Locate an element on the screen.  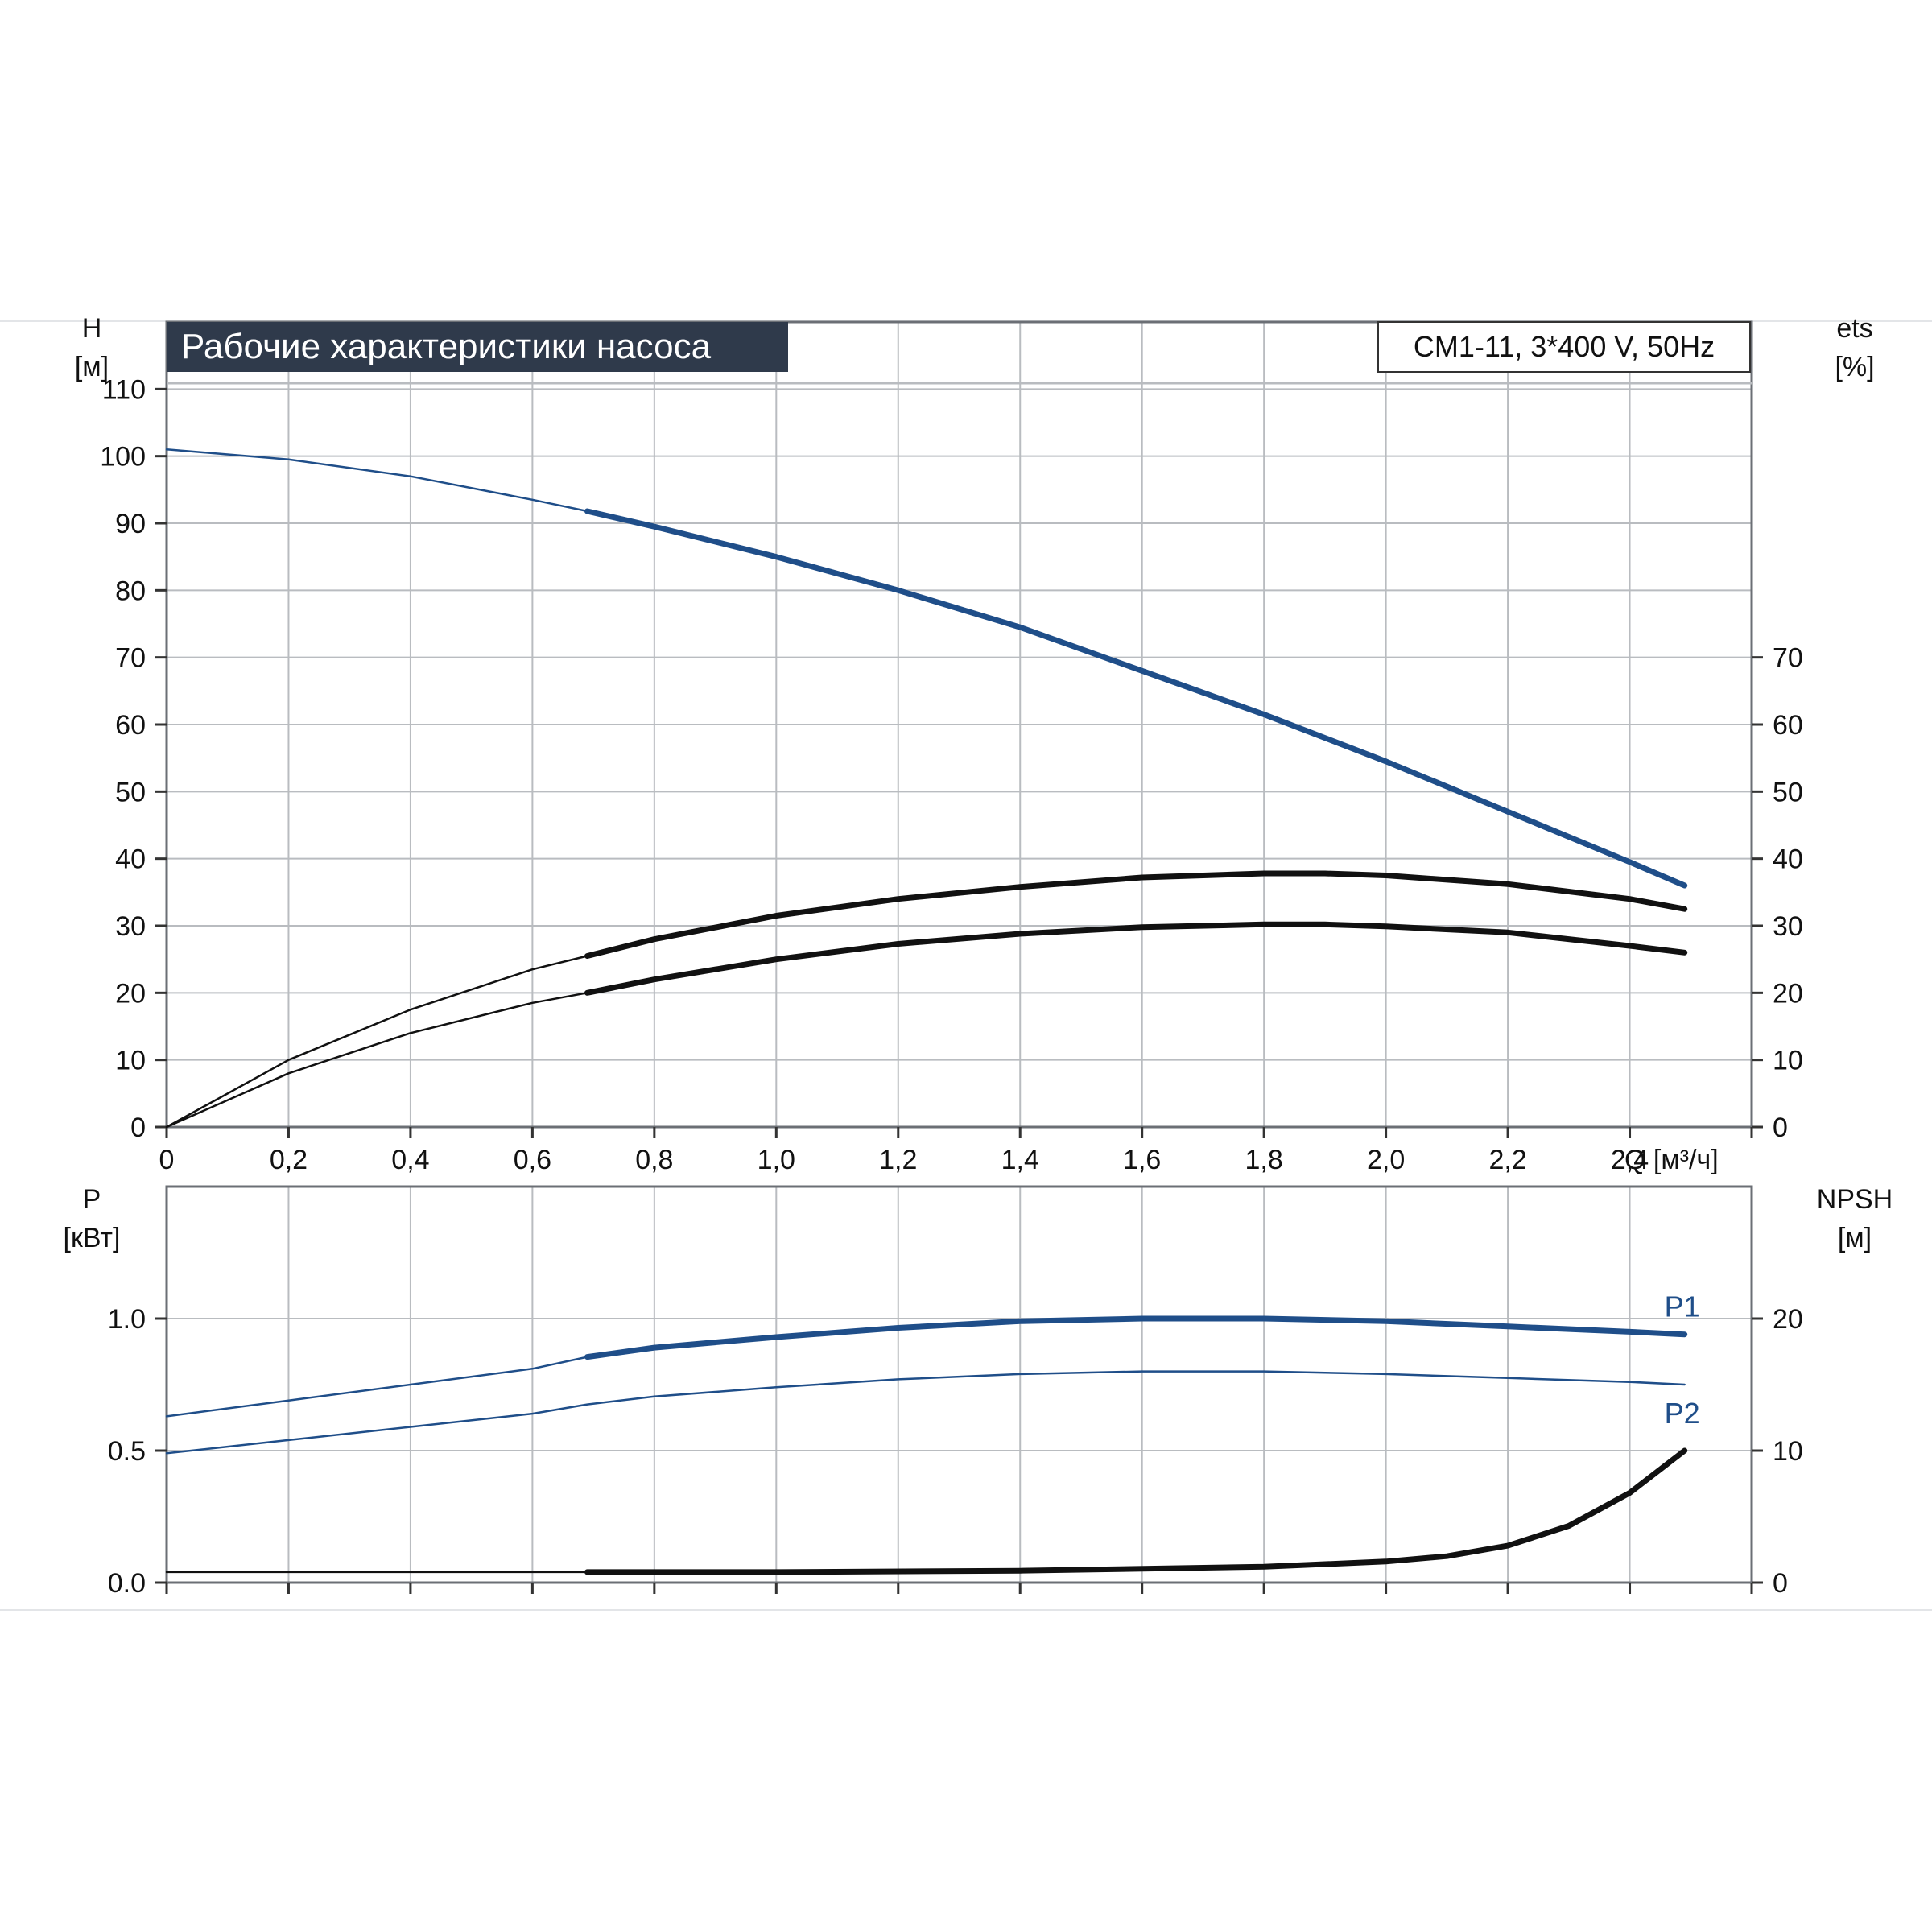
x-tick-label: 0,4 is located at coordinates (410, 1160).